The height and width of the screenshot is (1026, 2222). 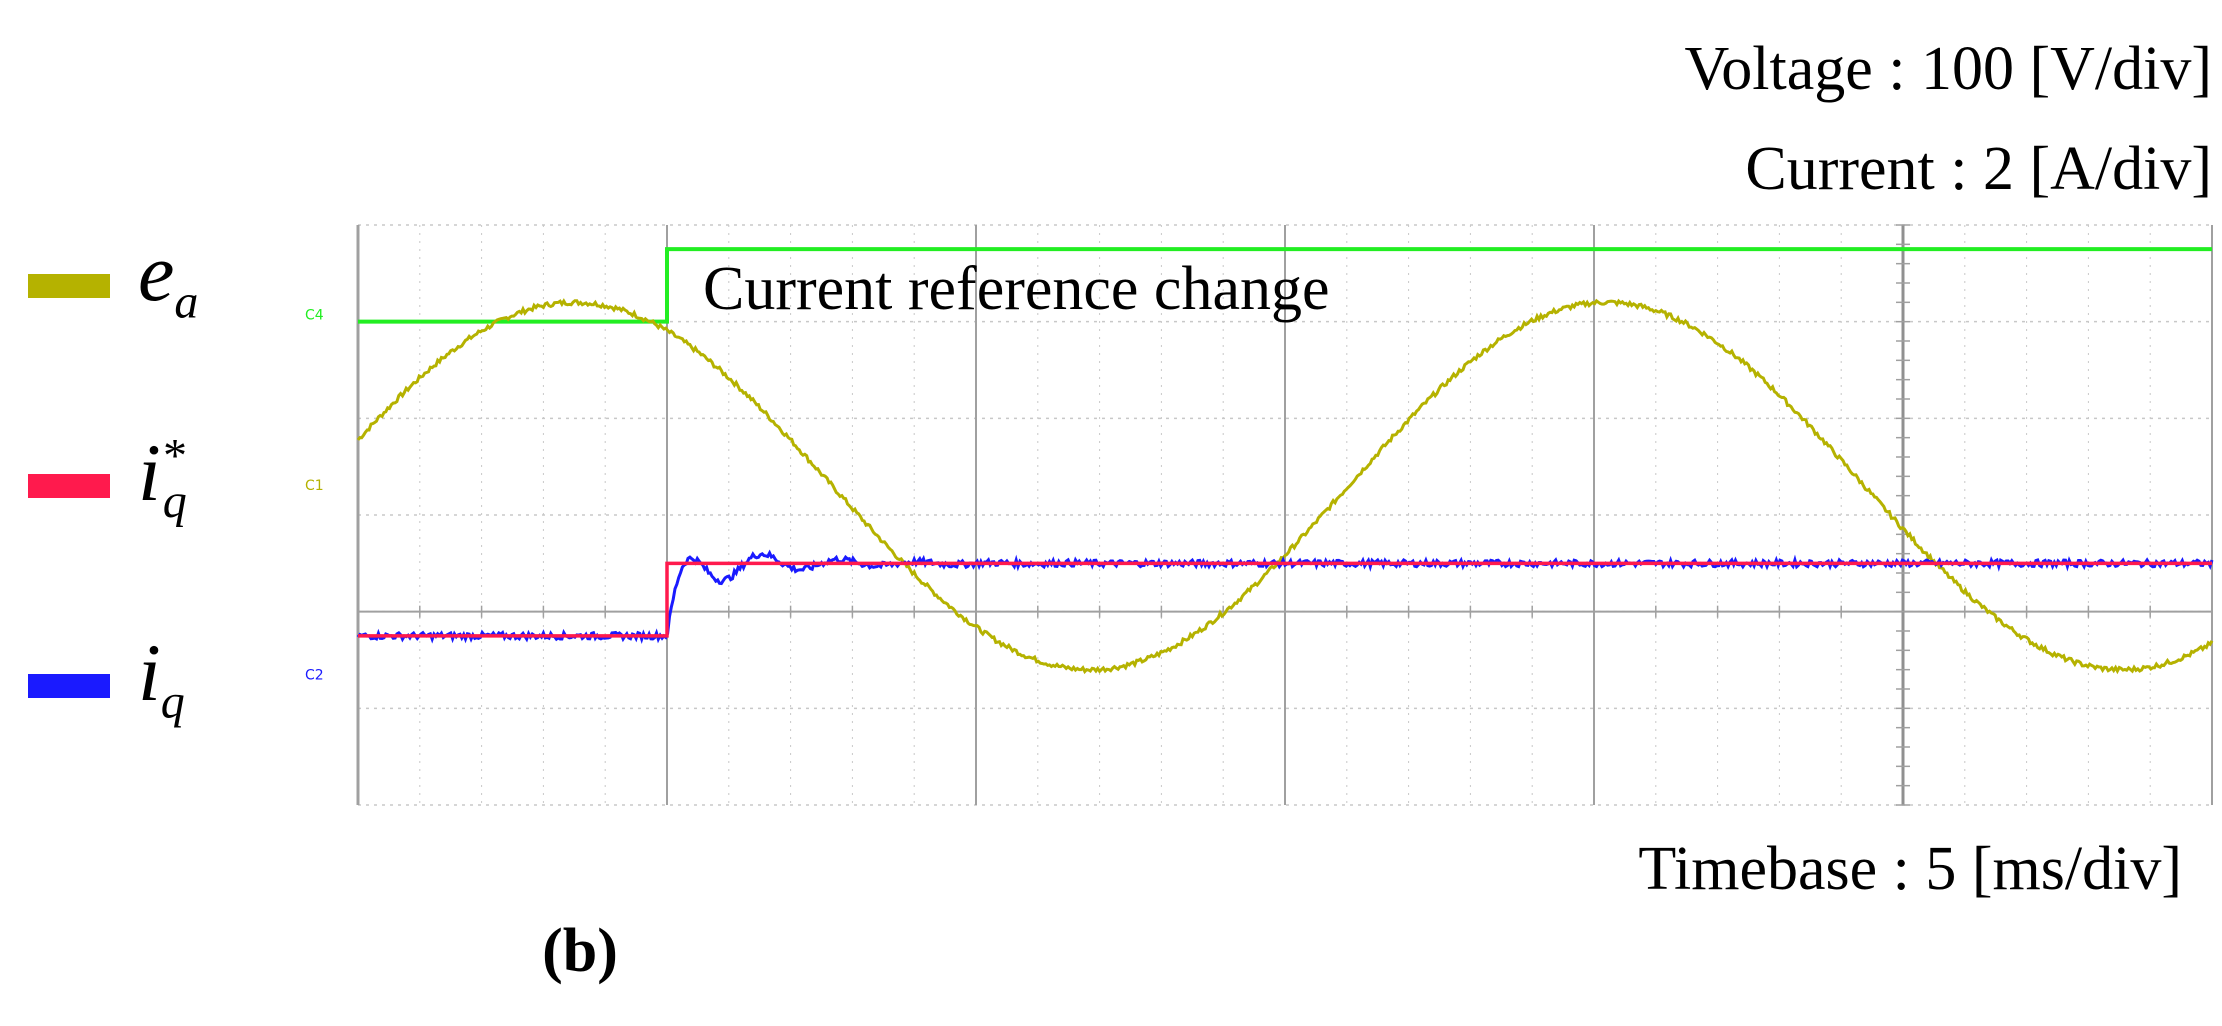 I want to click on legend-label-ea: ea, so click(x=168, y=278).